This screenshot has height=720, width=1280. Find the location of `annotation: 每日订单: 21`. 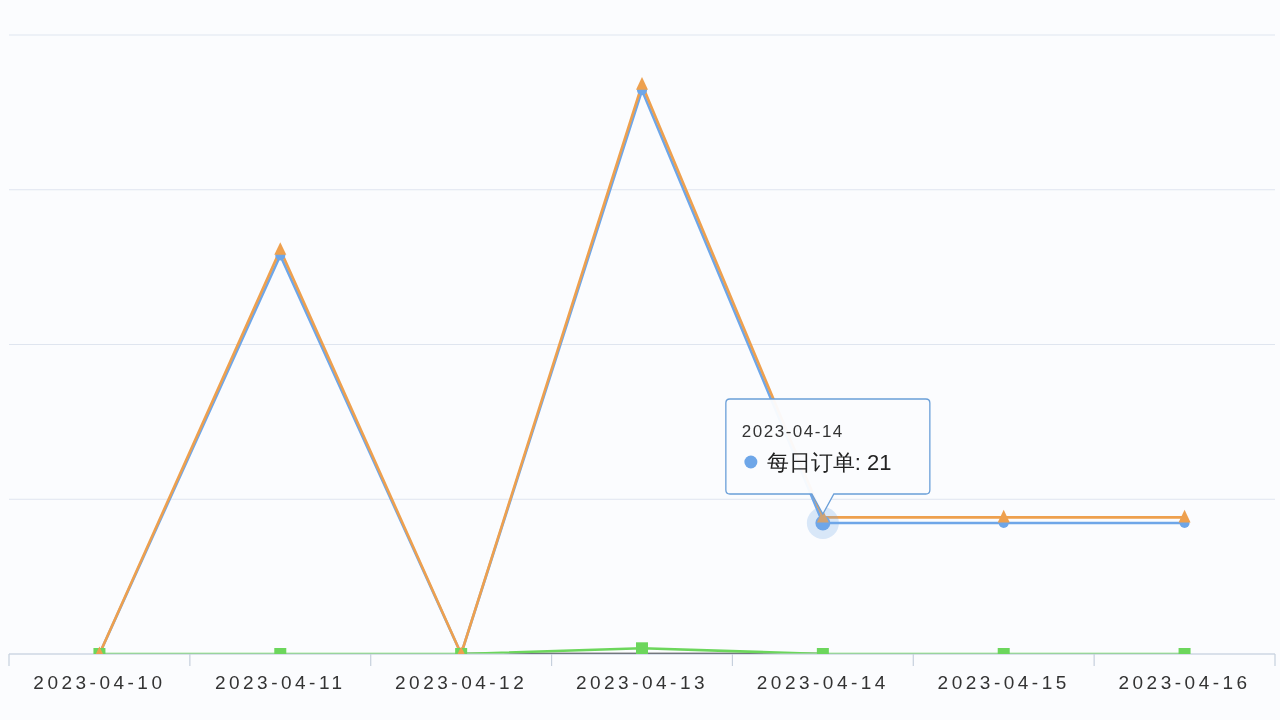

annotation: 每日订单: 21 is located at coordinates (829, 463).